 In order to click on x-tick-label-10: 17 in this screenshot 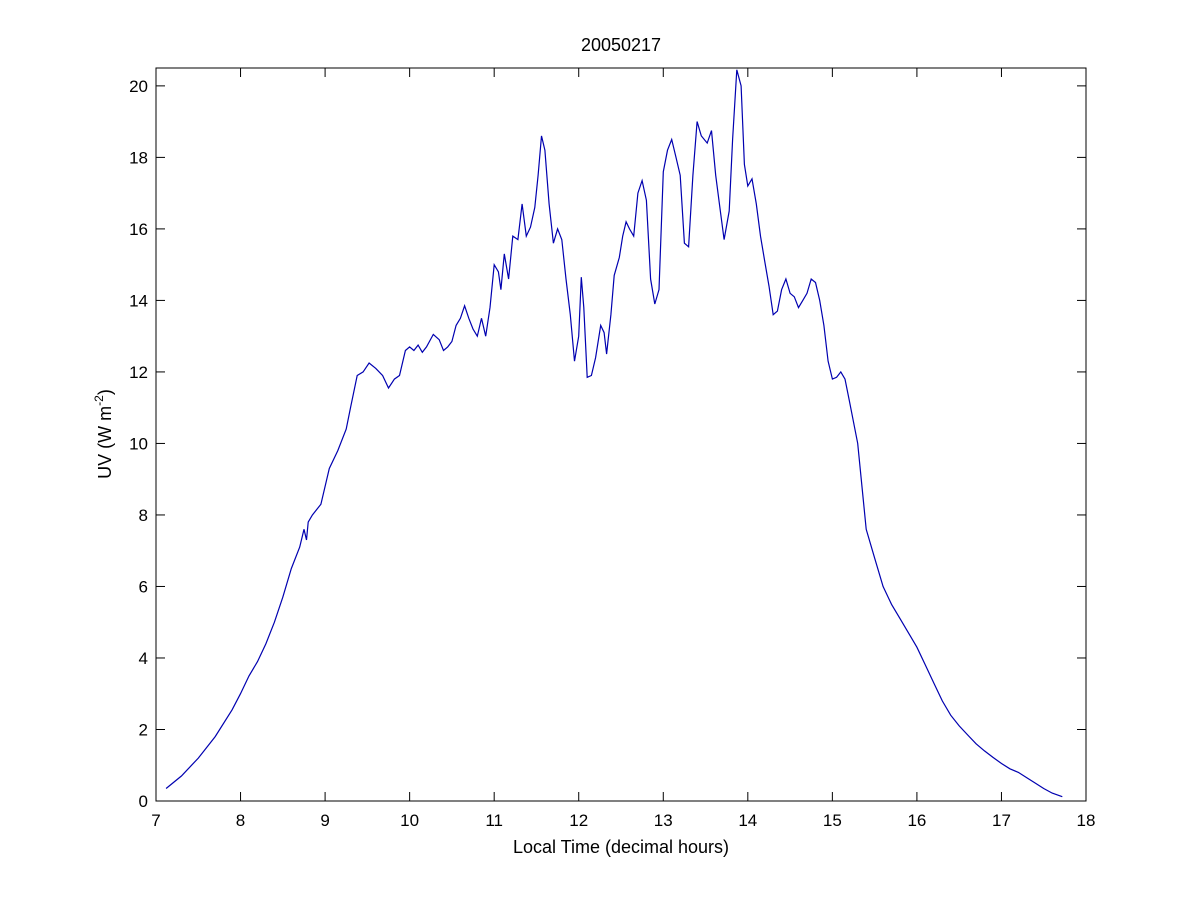, I will do `click(1001, 820)`.